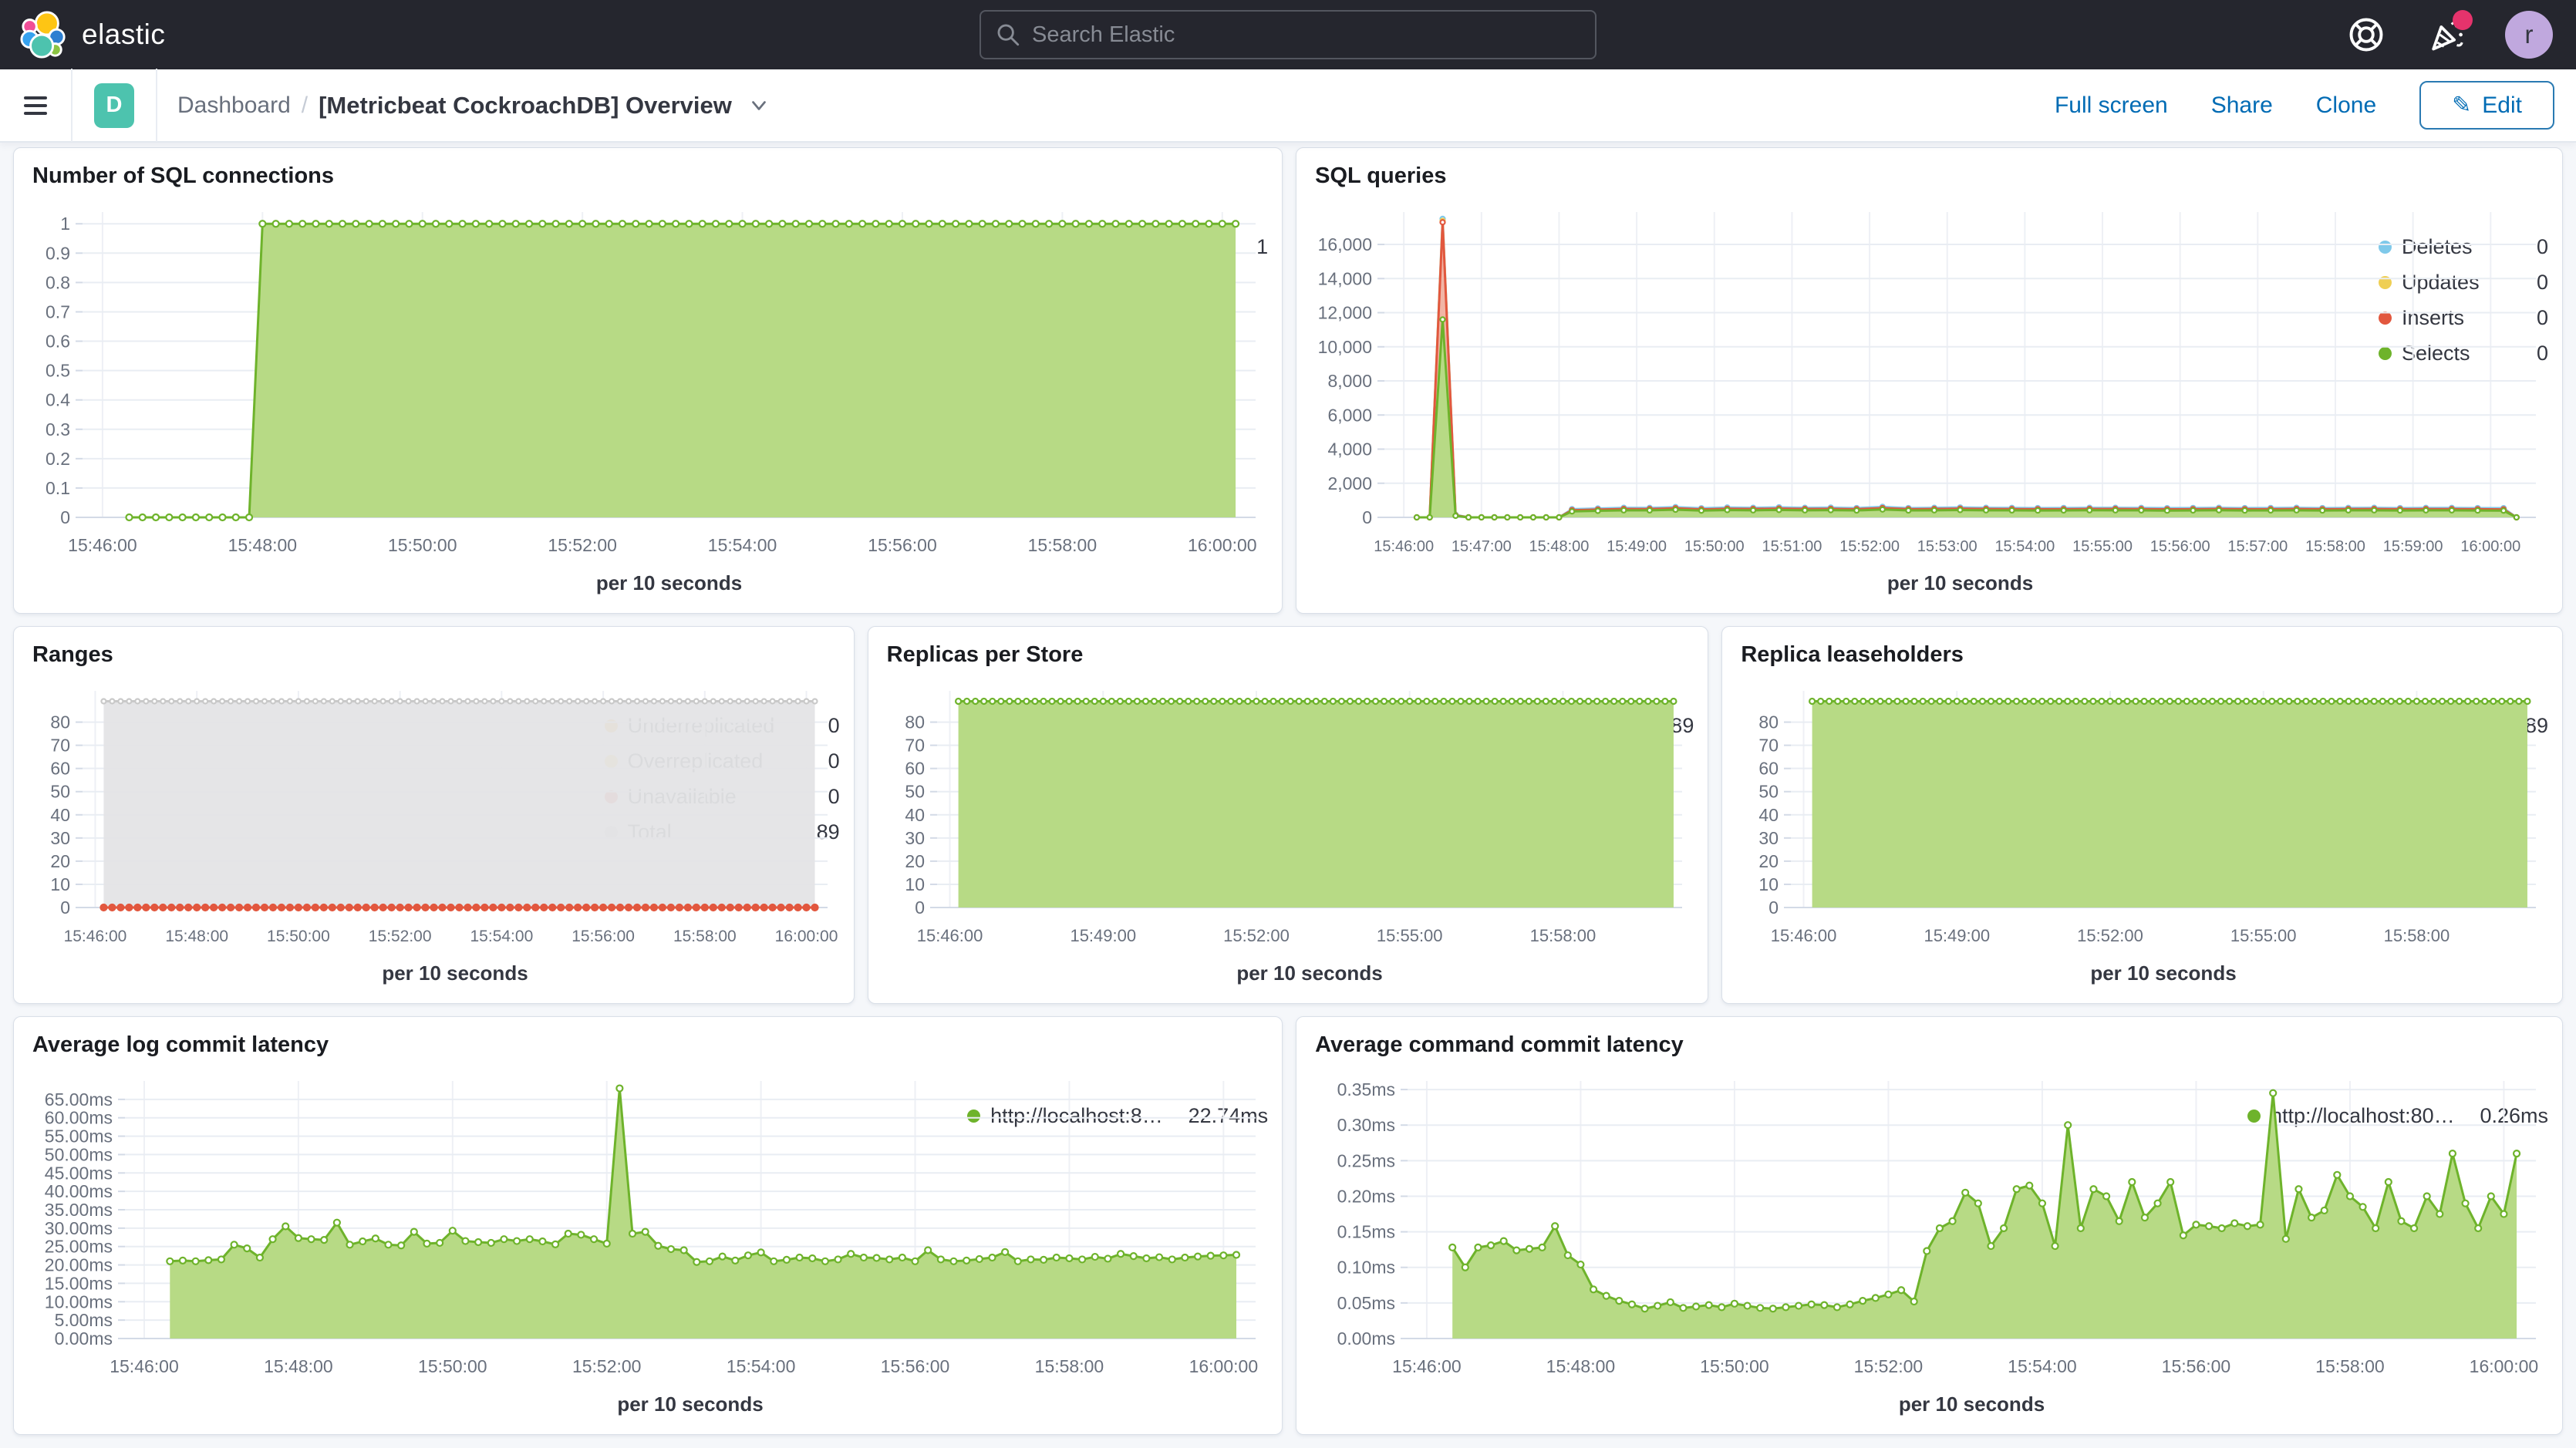 This screenshot has height=1448, width=2576. What do you see at coordinates (58, 488) in the screenshot?
I see `svg-text: 0.1` at bounding box center [58, 488].